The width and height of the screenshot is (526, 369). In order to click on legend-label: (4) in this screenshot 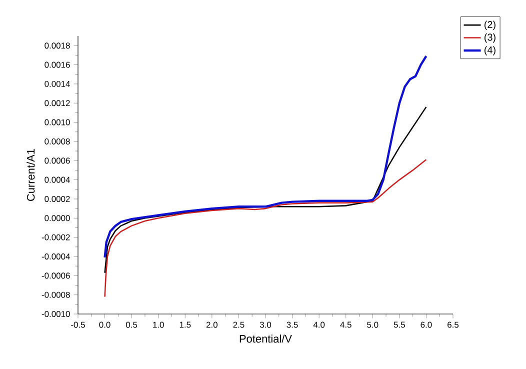, I will do `click(490, 51)`.